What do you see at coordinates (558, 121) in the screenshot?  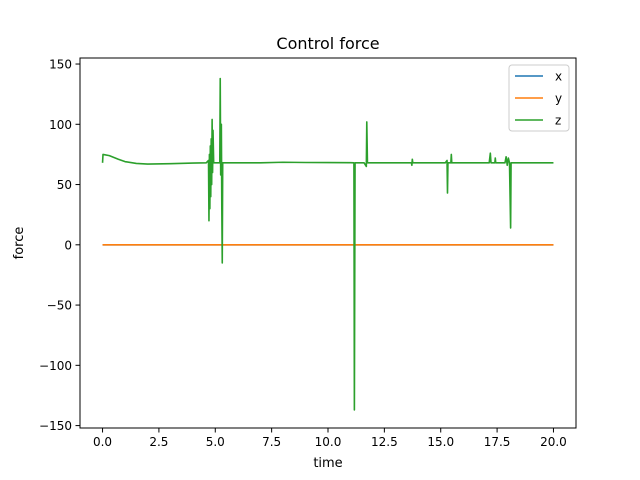 I see `legend-label-z: z` at bounding box center [558, 121].